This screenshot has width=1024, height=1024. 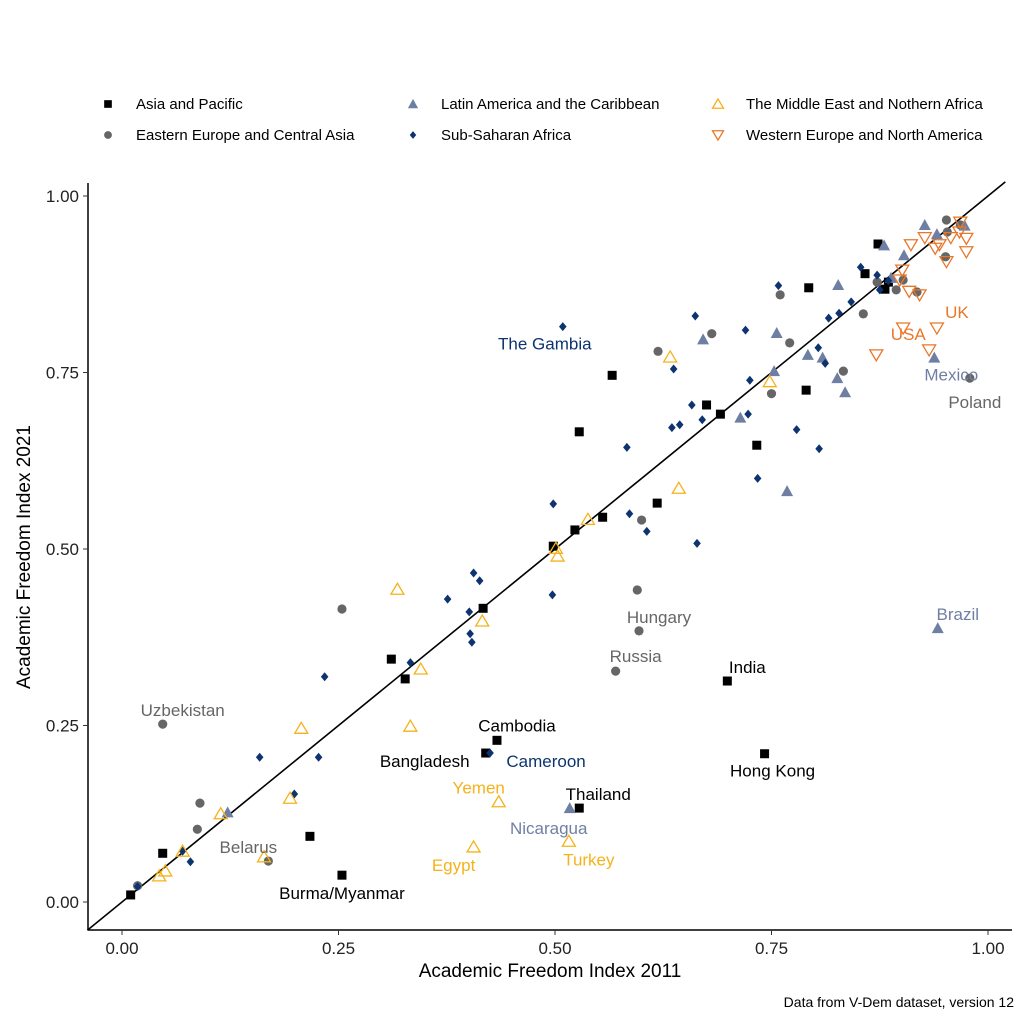 I want to click on legend-item: Asia and Pacific, so click(x=173, y=104).